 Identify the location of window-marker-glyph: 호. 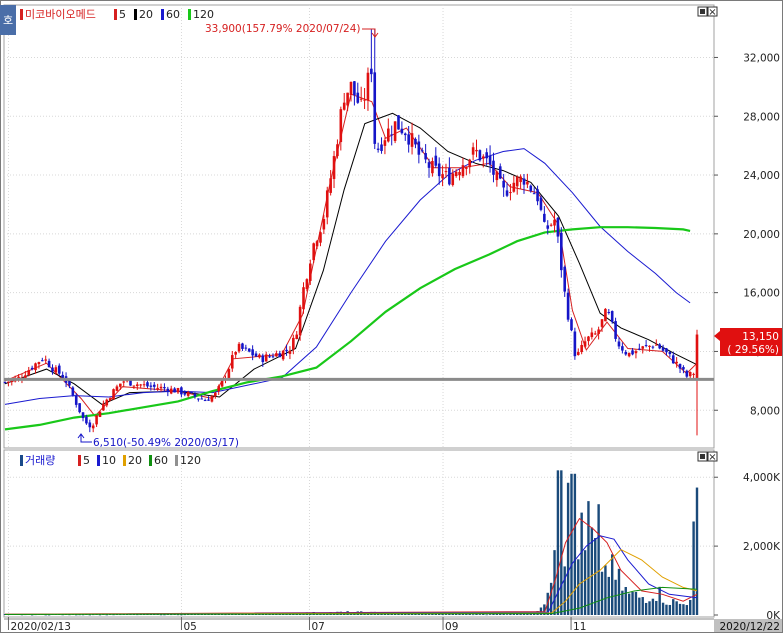
(8, 20).